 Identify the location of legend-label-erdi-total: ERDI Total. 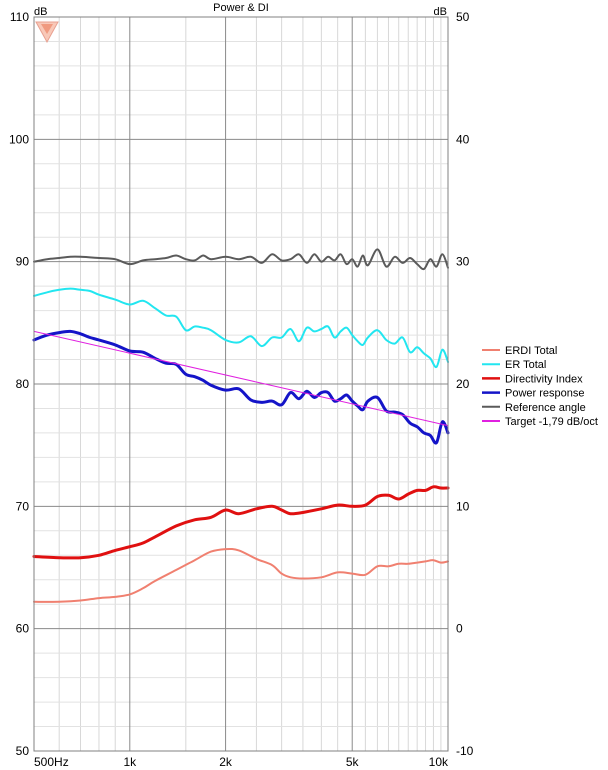
(531, 351).